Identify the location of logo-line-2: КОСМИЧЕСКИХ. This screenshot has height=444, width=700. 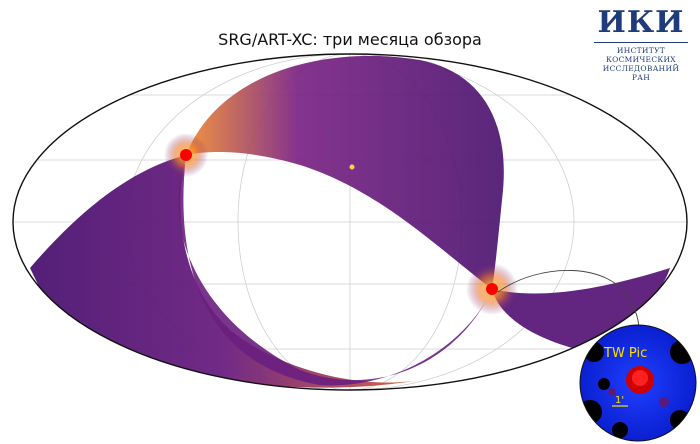
(641, 59).